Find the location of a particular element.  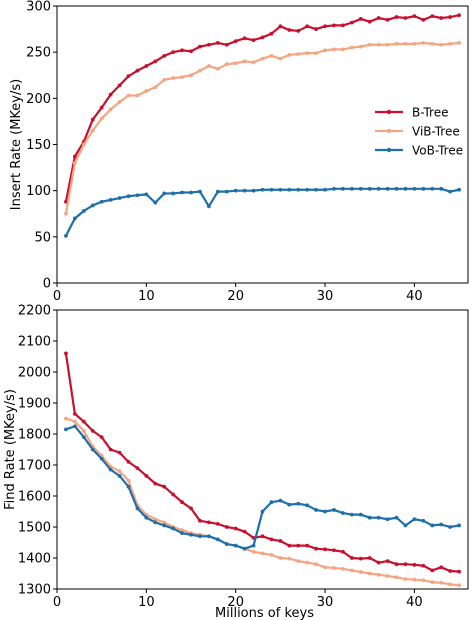

insert-y-tick-label: 250 is located at coordinates (38, 53).